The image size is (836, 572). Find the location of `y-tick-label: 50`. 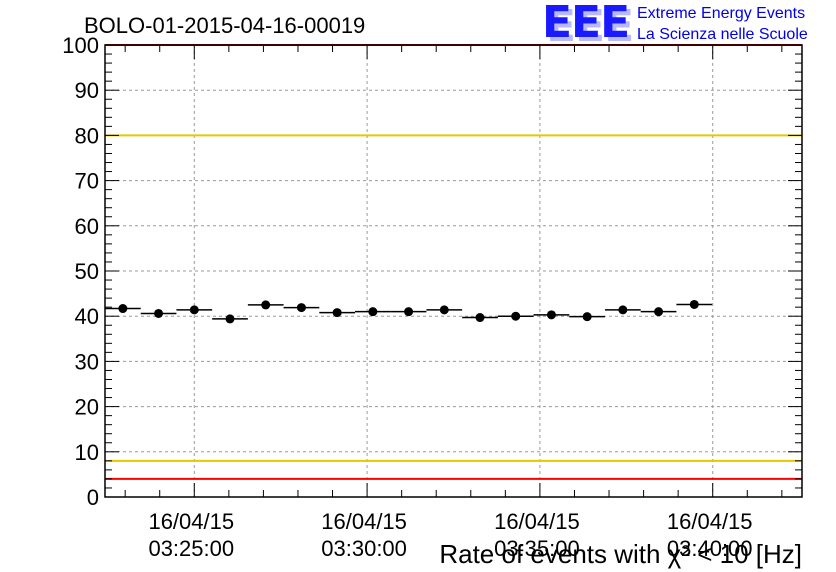

y-tick-label: 50 is located at coordinates (87, 271).